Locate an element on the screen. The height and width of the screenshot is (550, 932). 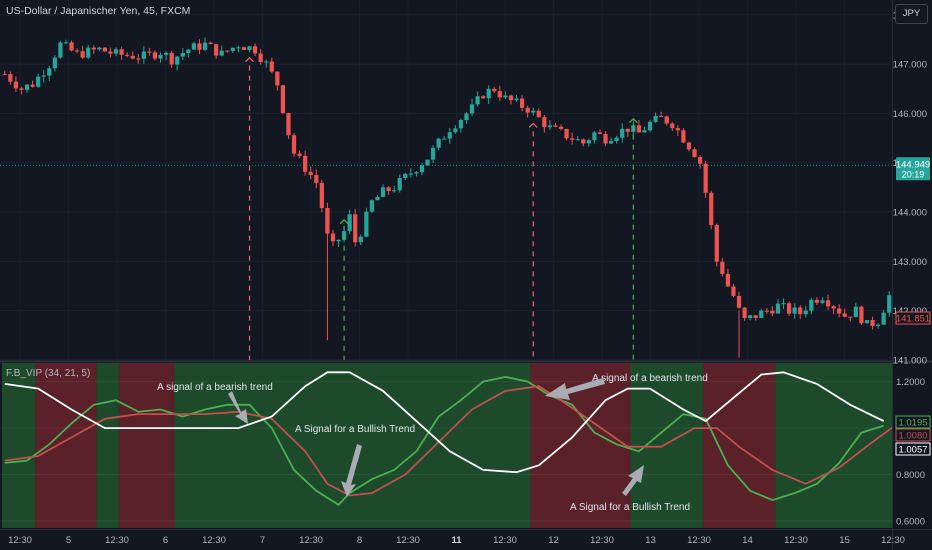
indicator-tick-label: 0.8000 is located at coordinates (910, 475).